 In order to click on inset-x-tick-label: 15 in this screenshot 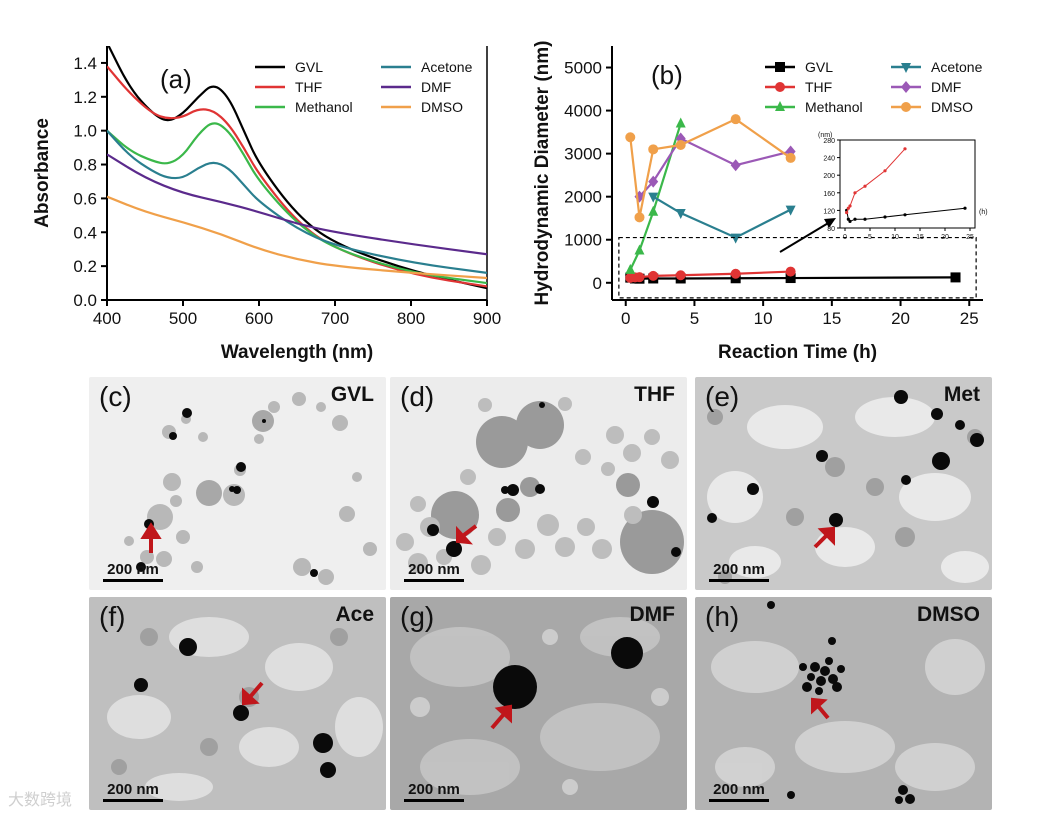, I will do `click(920, 237)`.